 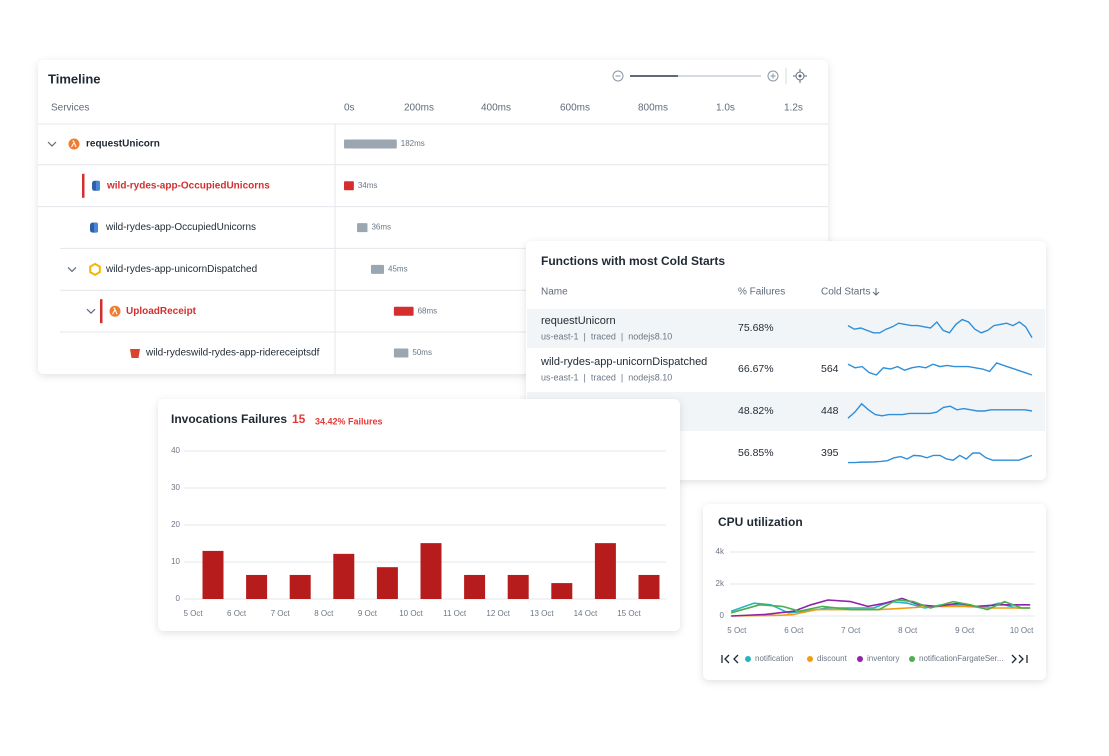 What do you see at coordinates (586, 613) in the screenshot?
I see `x-tick-label: 14 Oct` at bounding box center [586, 613].